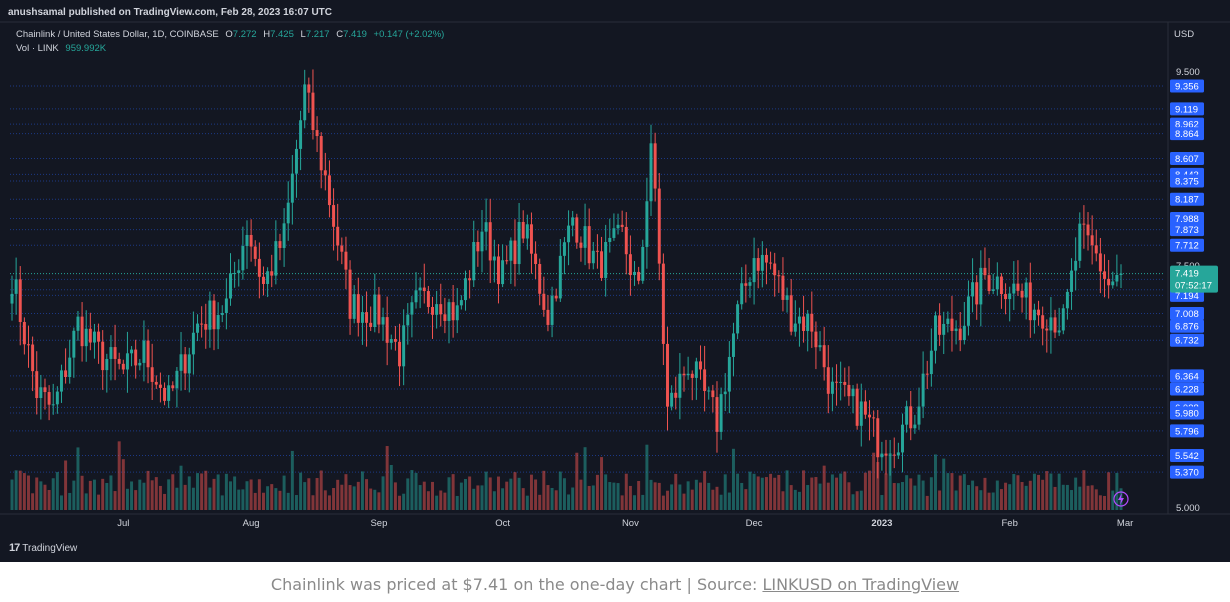 This screenshot has width=1230, height=602. Describe the element at coordinates (1187, 413) in the screenshot. I see `price-level-tag-bg` at that location.